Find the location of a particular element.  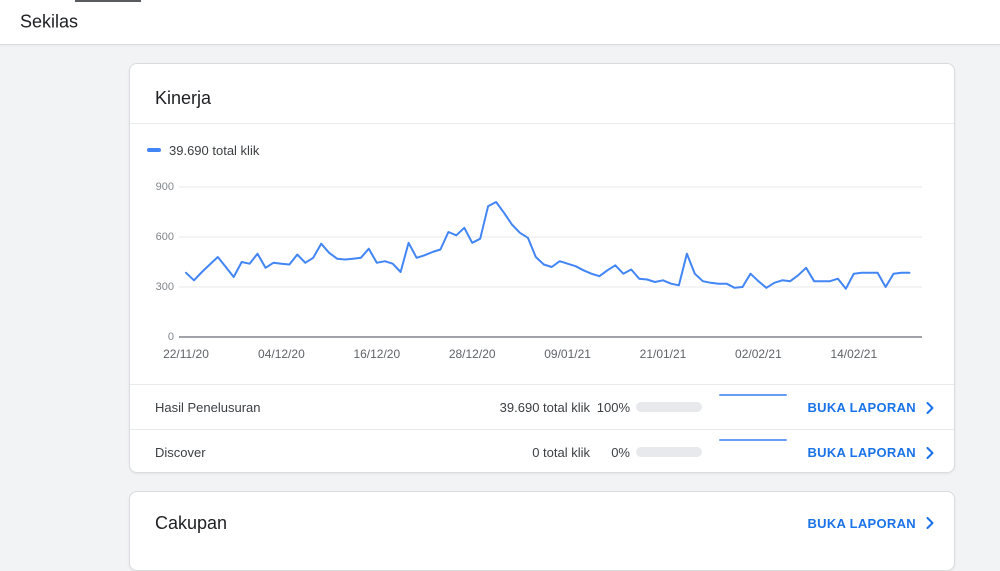

y-tick-label: 900 is located at coordinates (164, 187).